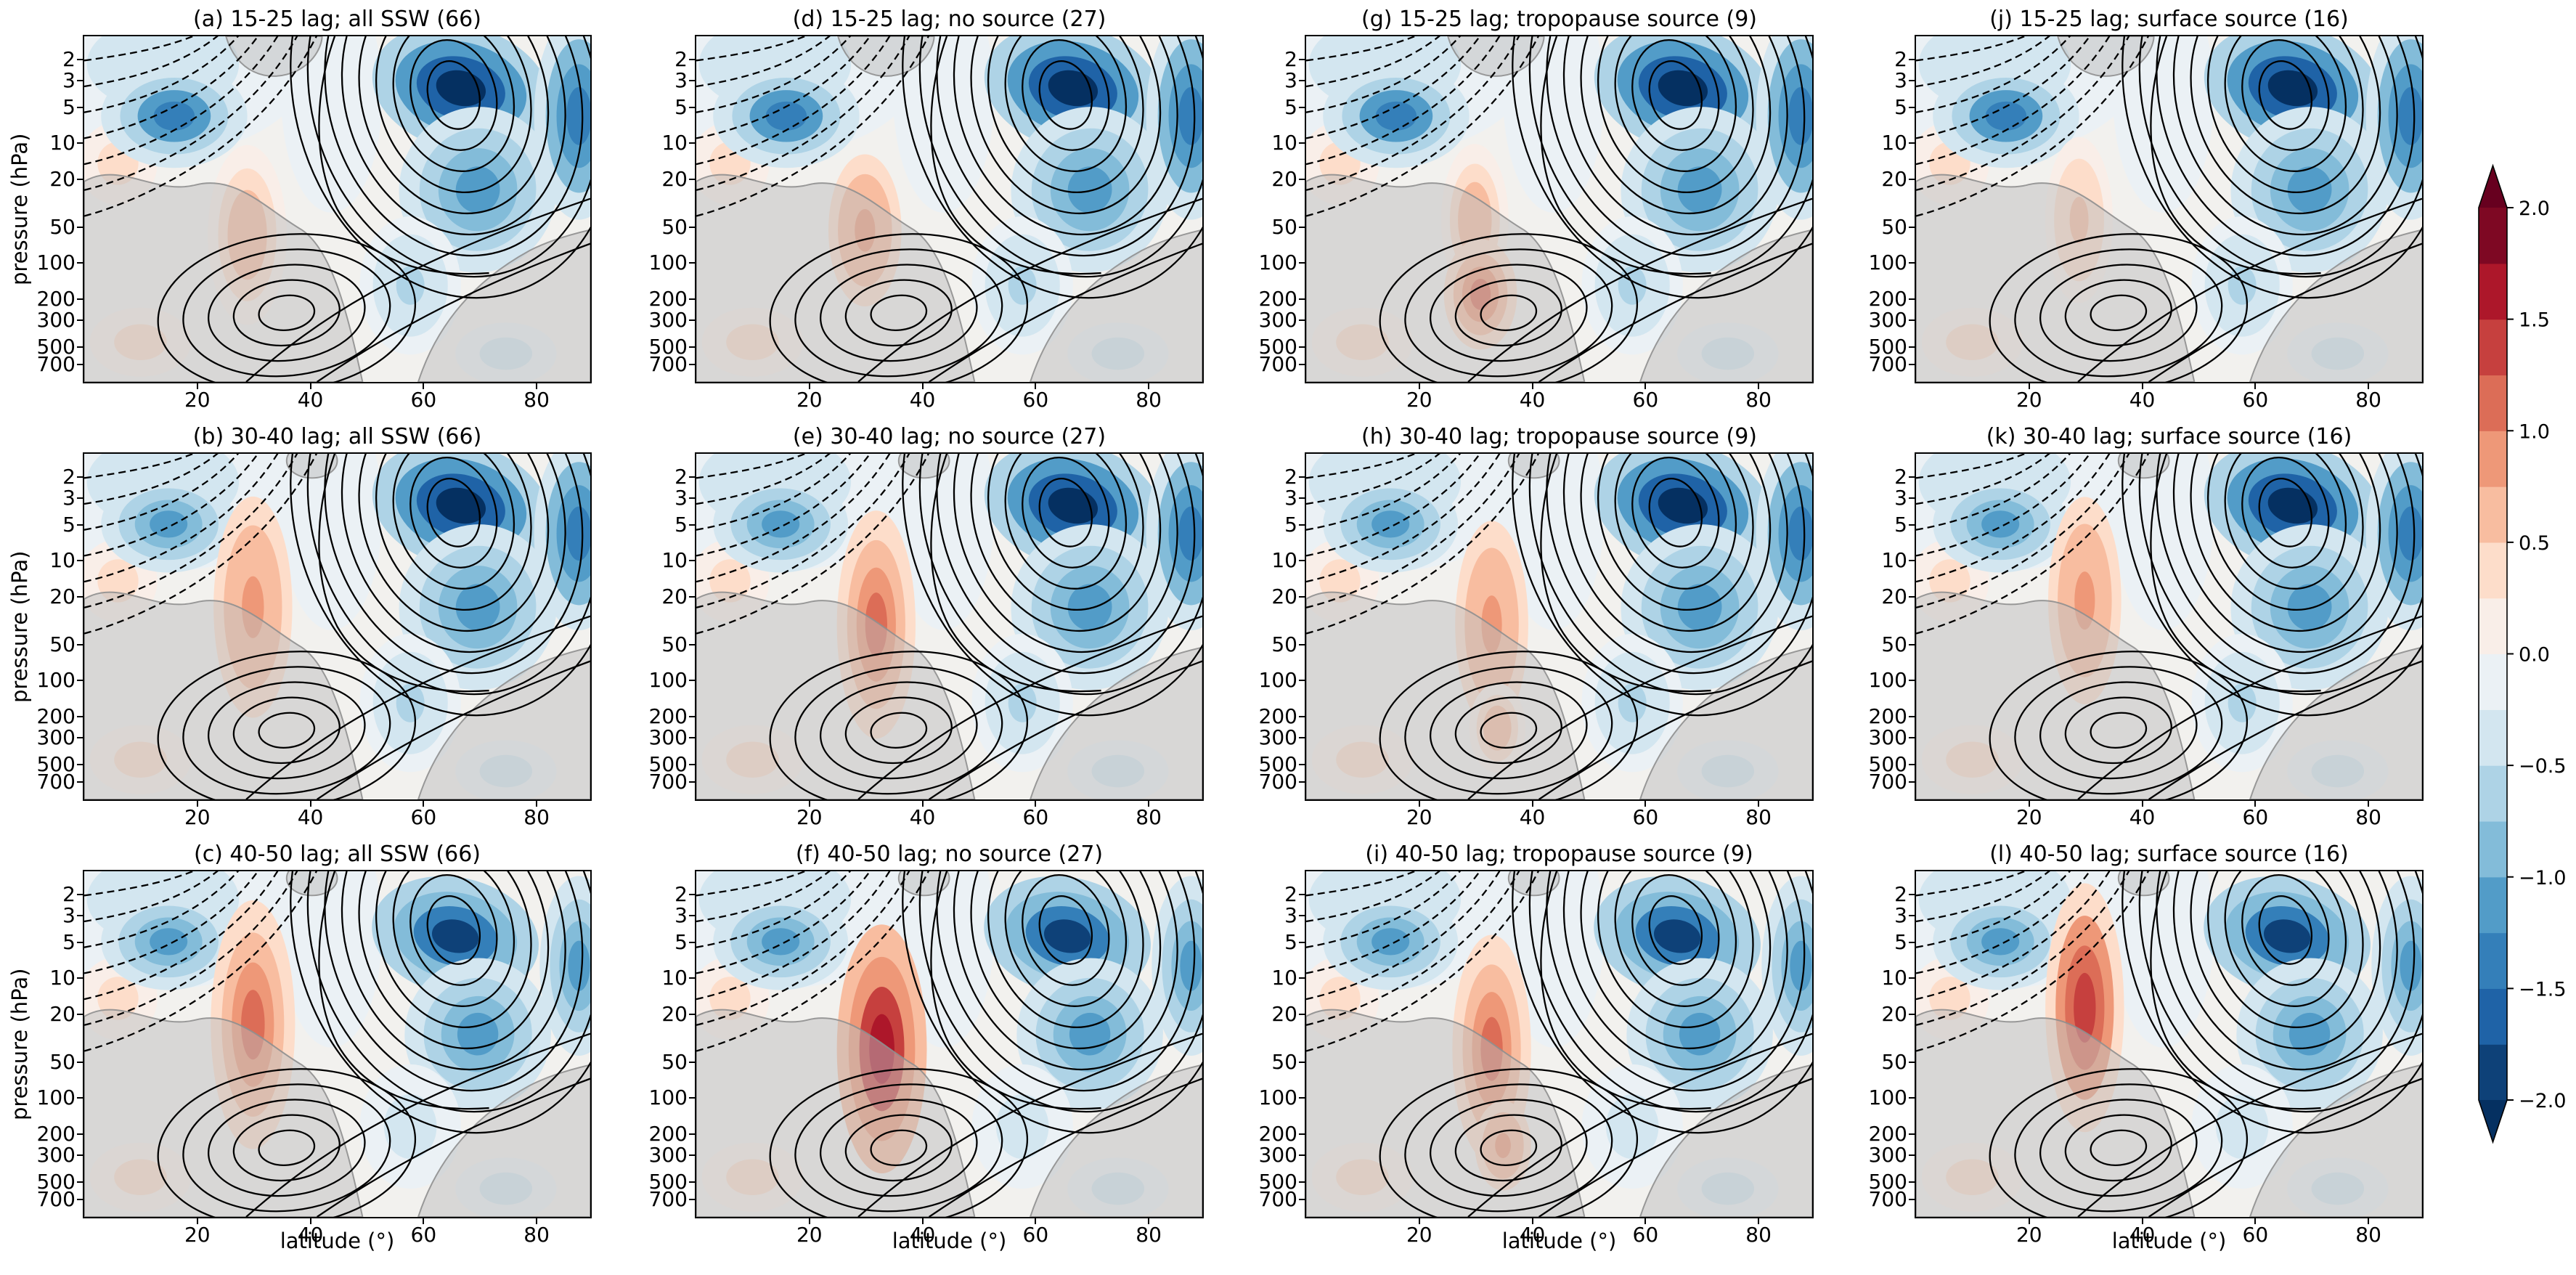 The width and height of the screenshot is (2576, 1275). What do you see at coordinates (2534, 320) in the screenshot?
I see `colorbar-tick-label: 1.5` at bounding box center [2534, 320].